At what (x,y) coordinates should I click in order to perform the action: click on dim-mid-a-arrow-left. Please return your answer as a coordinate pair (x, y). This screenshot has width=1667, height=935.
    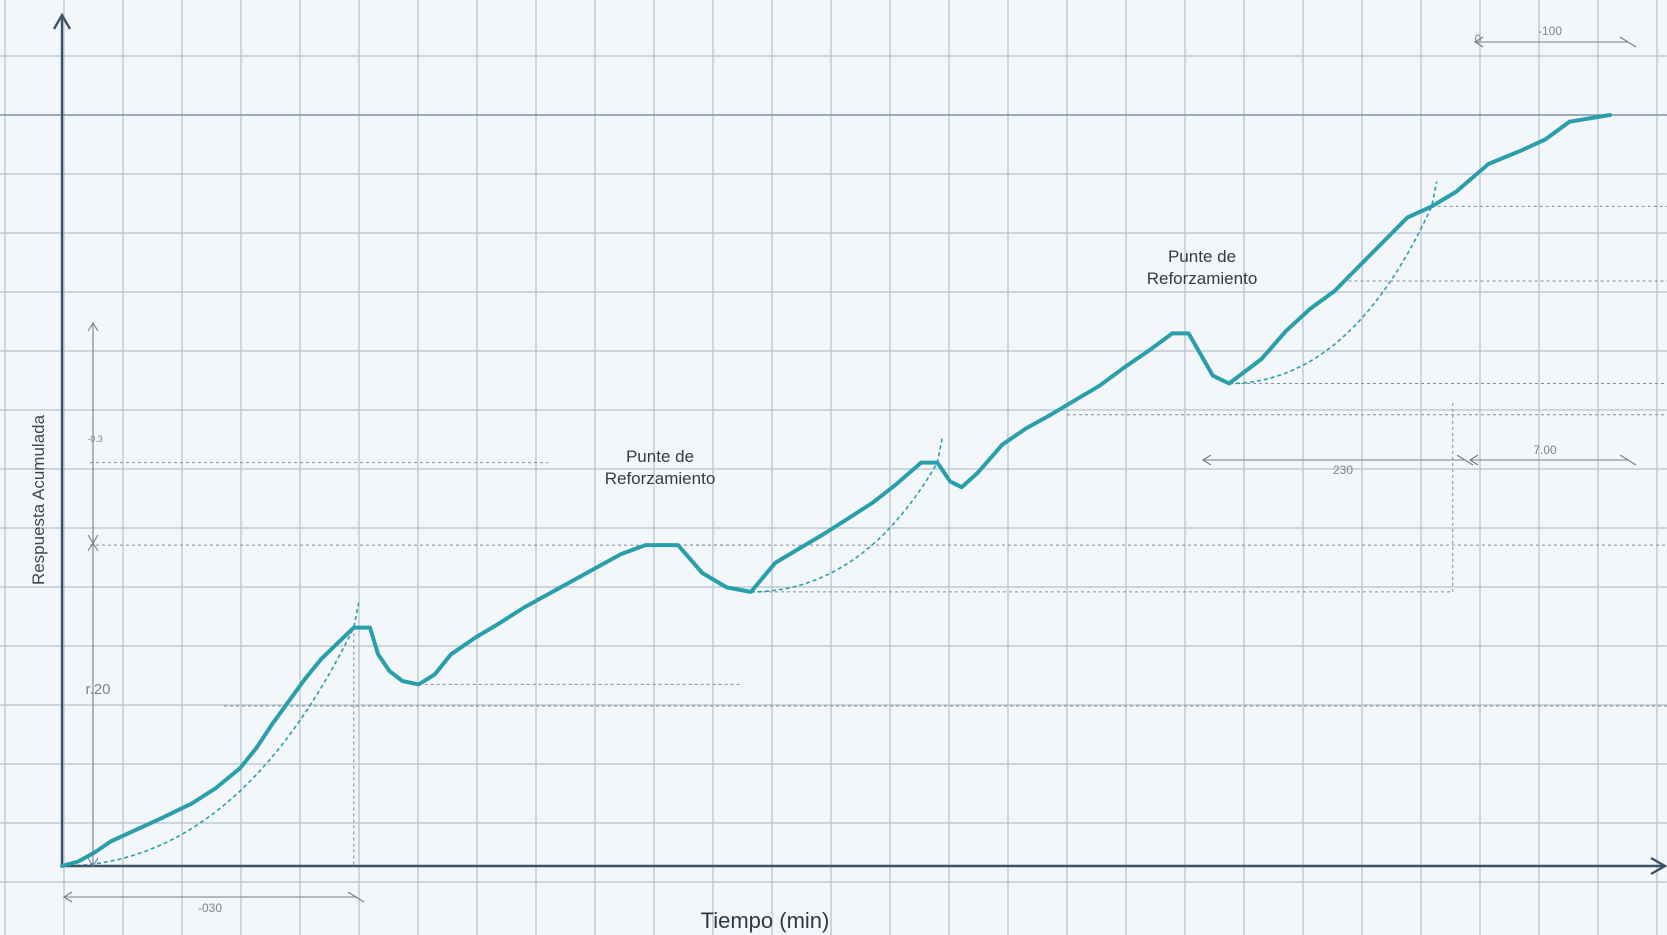
    Looking at the image, I should click on (1206, 460).